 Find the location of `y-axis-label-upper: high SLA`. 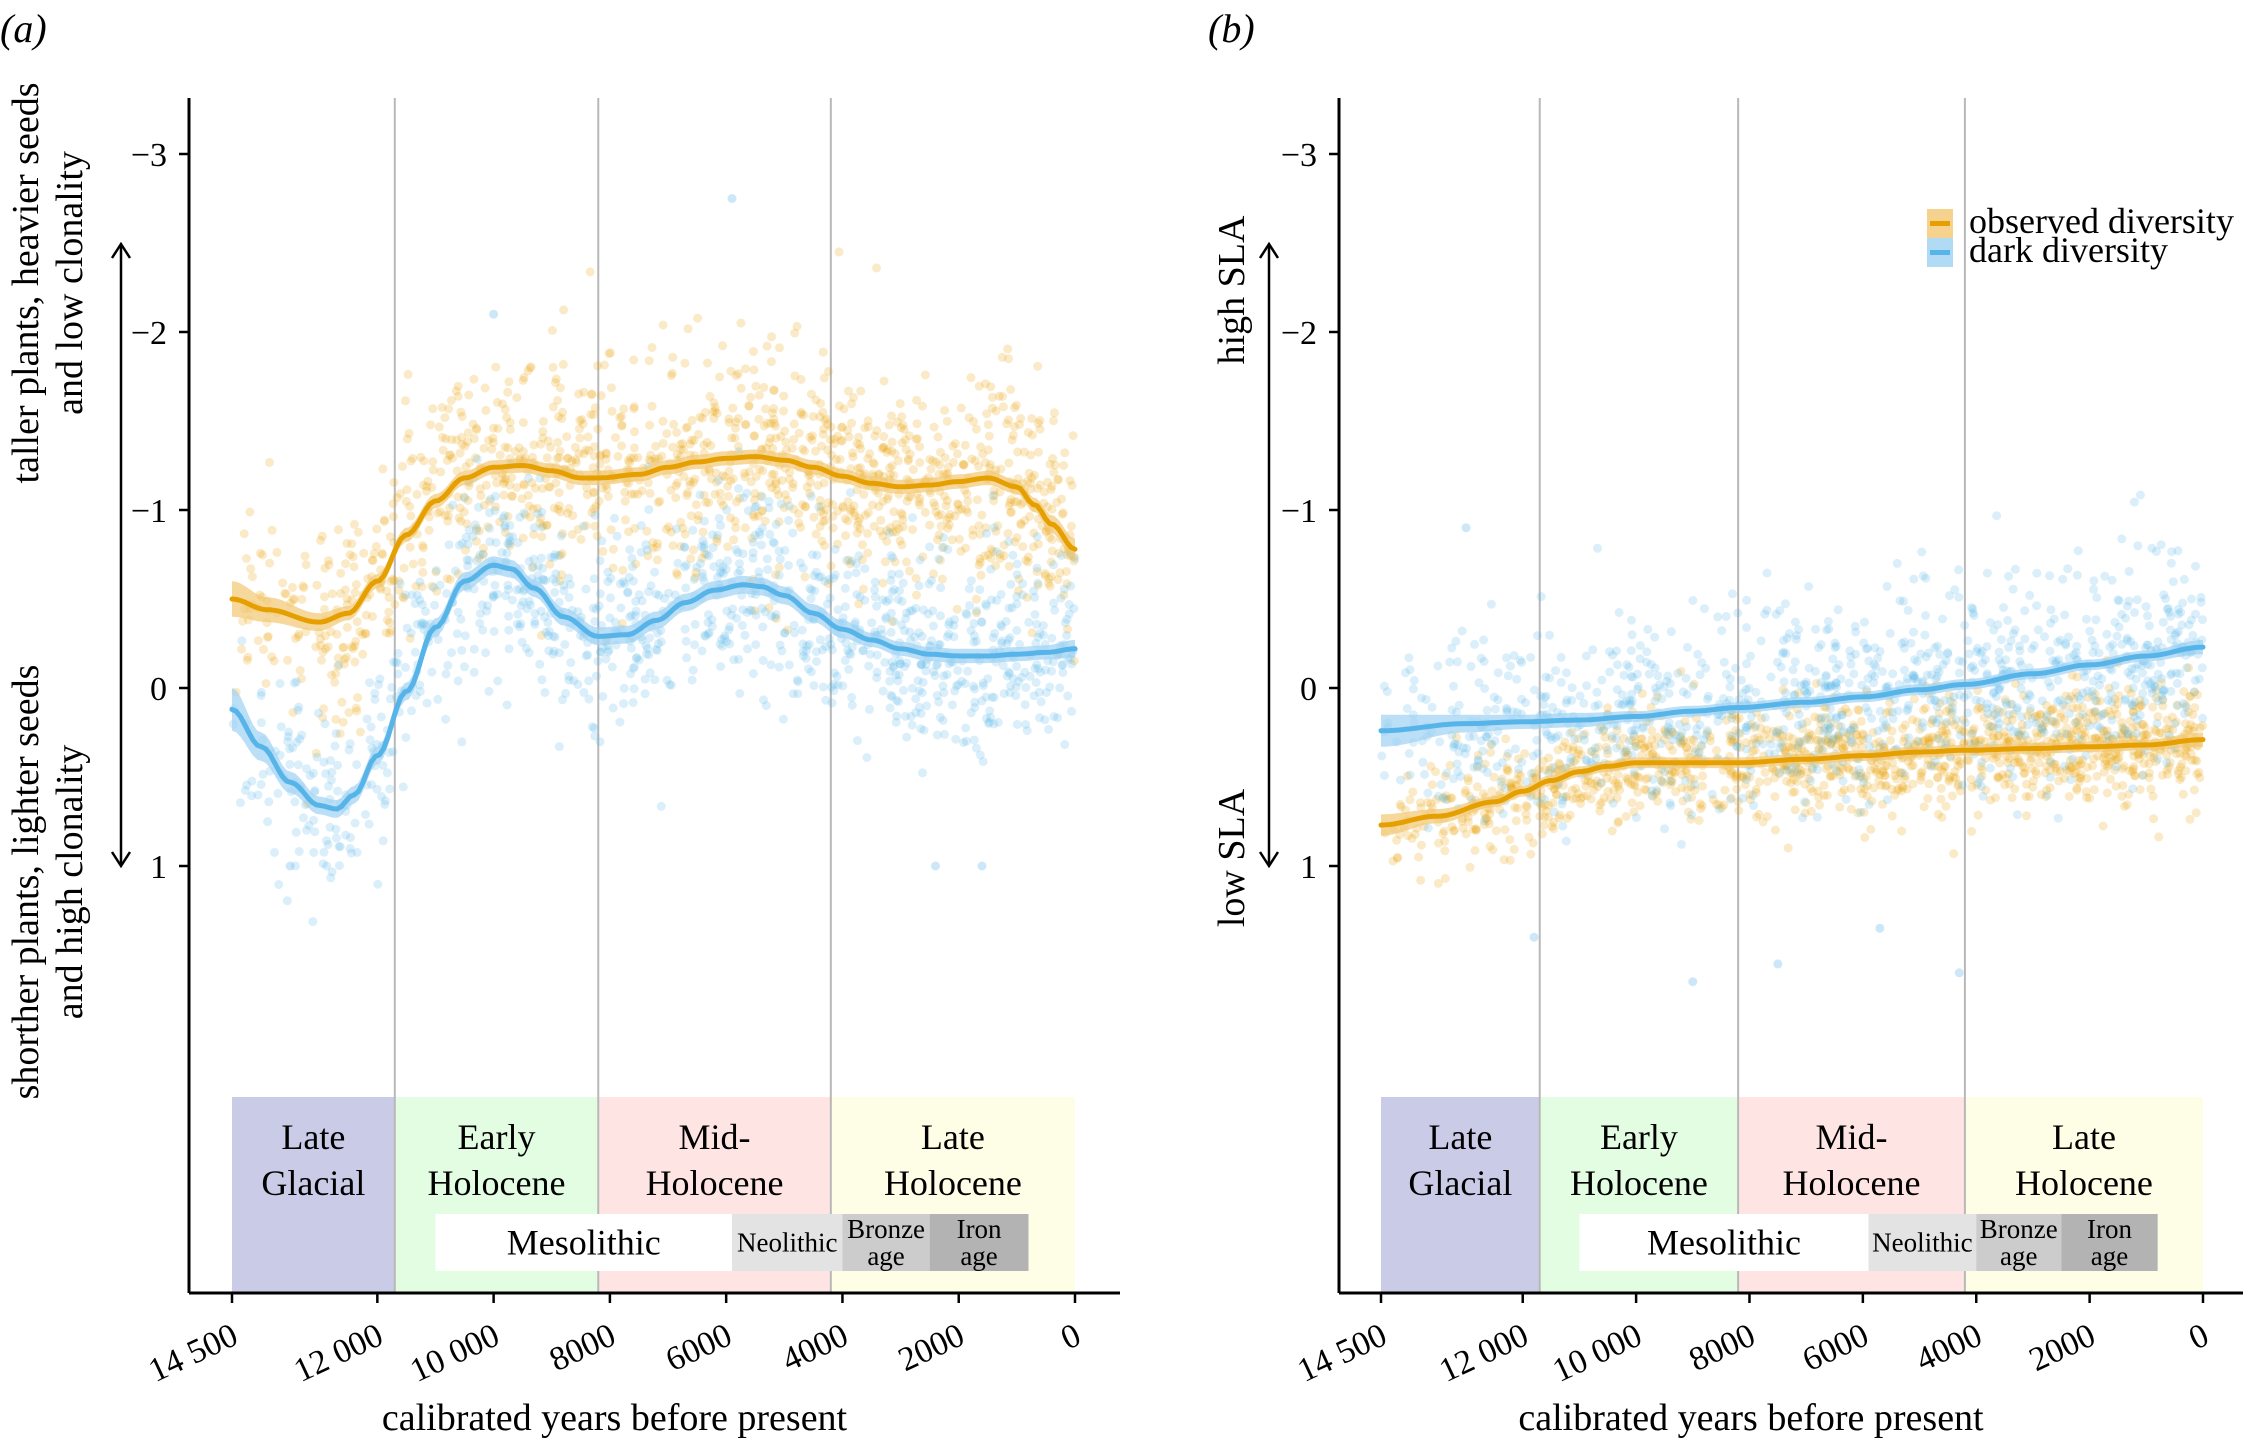

y-axis-label-upper: high SLA is located at coordinates (1232, 289).